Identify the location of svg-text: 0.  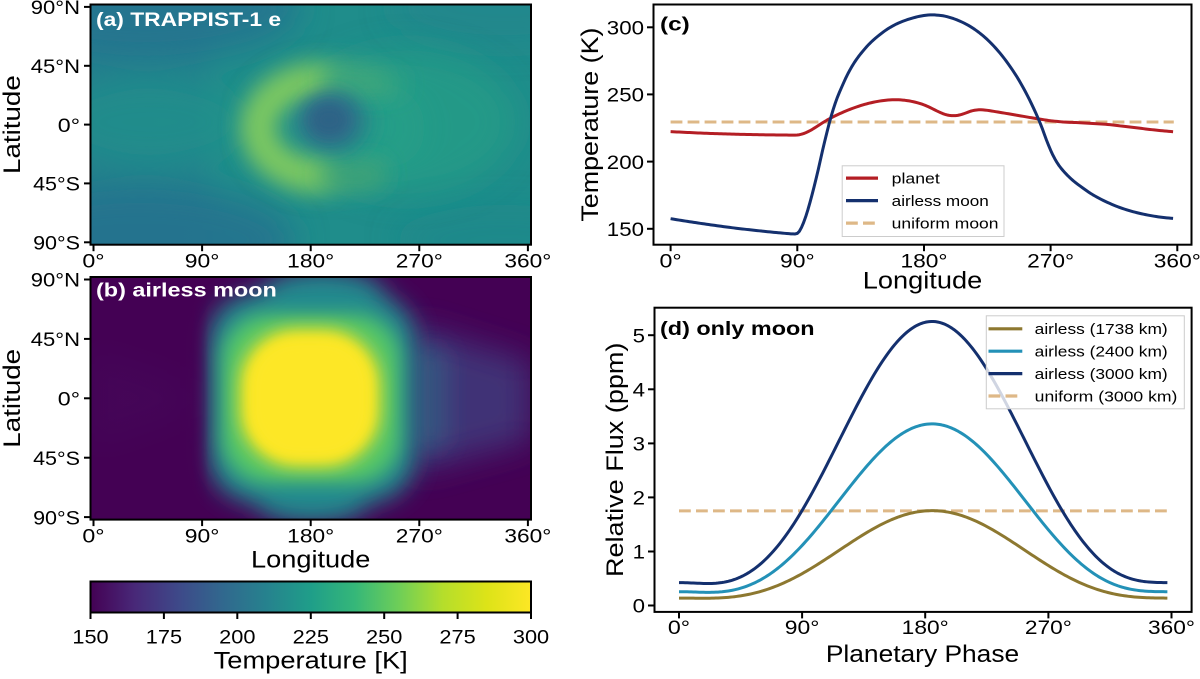
(639, 607).